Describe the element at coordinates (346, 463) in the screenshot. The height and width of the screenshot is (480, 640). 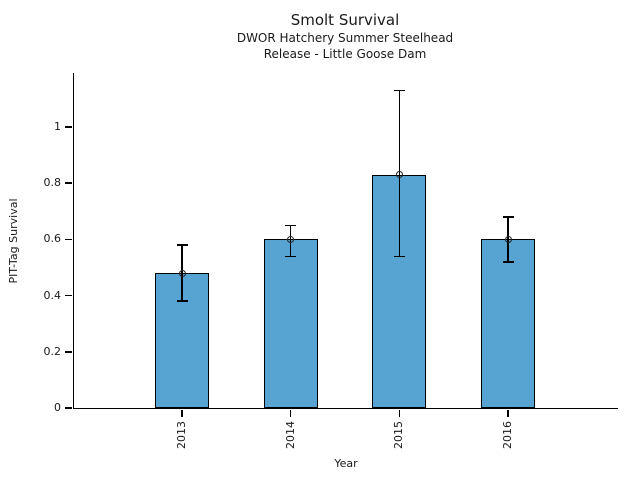
I see `x-axis-label: Year` at that location.